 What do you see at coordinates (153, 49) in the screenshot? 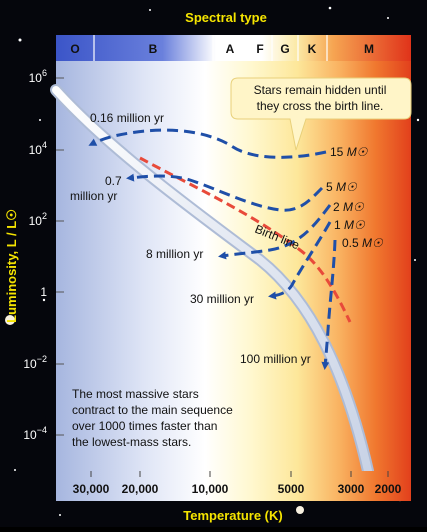
I see `spectral-type-b: B` at bounding box center [153, 49].